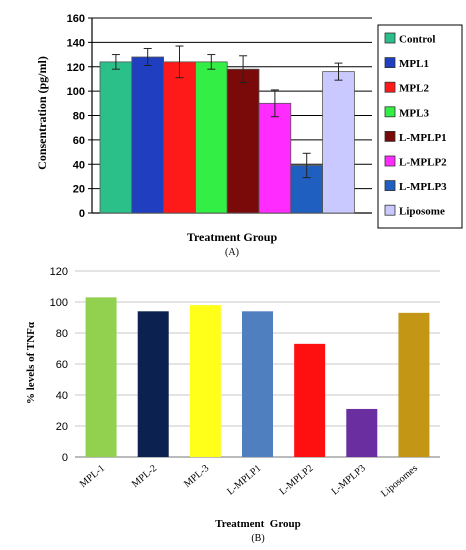  I want to click on chart-b-panel-label: (B), so click(257, 538).